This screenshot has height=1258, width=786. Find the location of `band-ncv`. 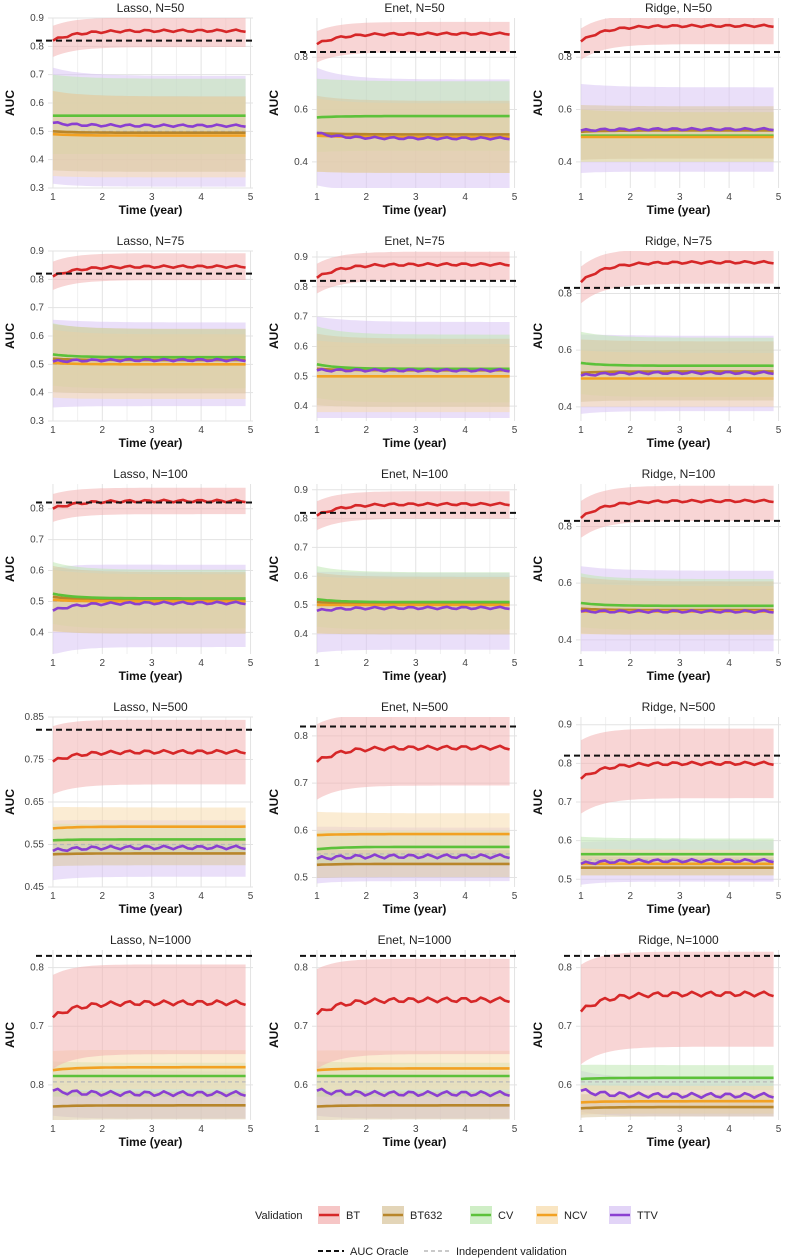

band-ncv is located at coordinates (149, 1071).